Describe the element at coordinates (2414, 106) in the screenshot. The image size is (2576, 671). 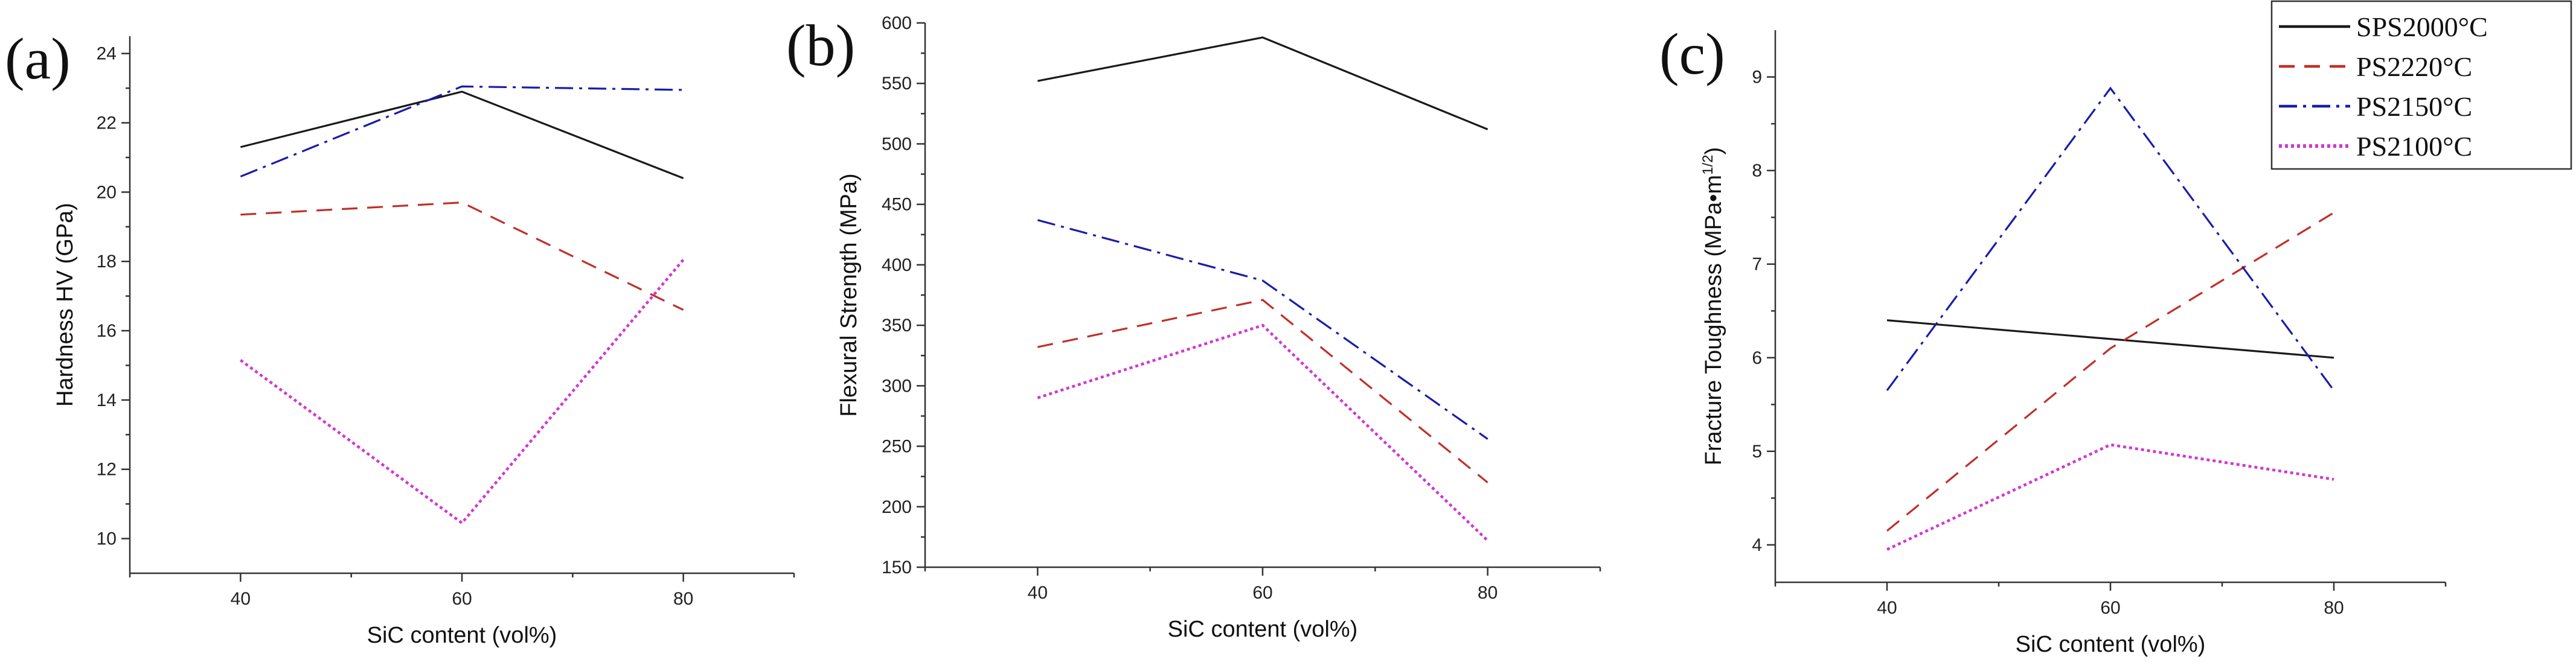
I see `legend-label: PS2150°C` at that location.